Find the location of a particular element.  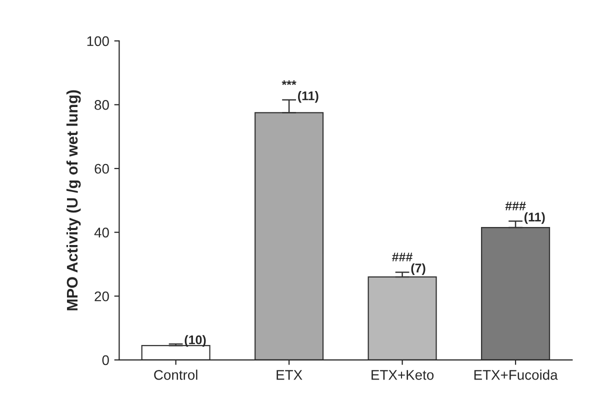

y-tick-label: 20 is located at coordinates (101, 296).